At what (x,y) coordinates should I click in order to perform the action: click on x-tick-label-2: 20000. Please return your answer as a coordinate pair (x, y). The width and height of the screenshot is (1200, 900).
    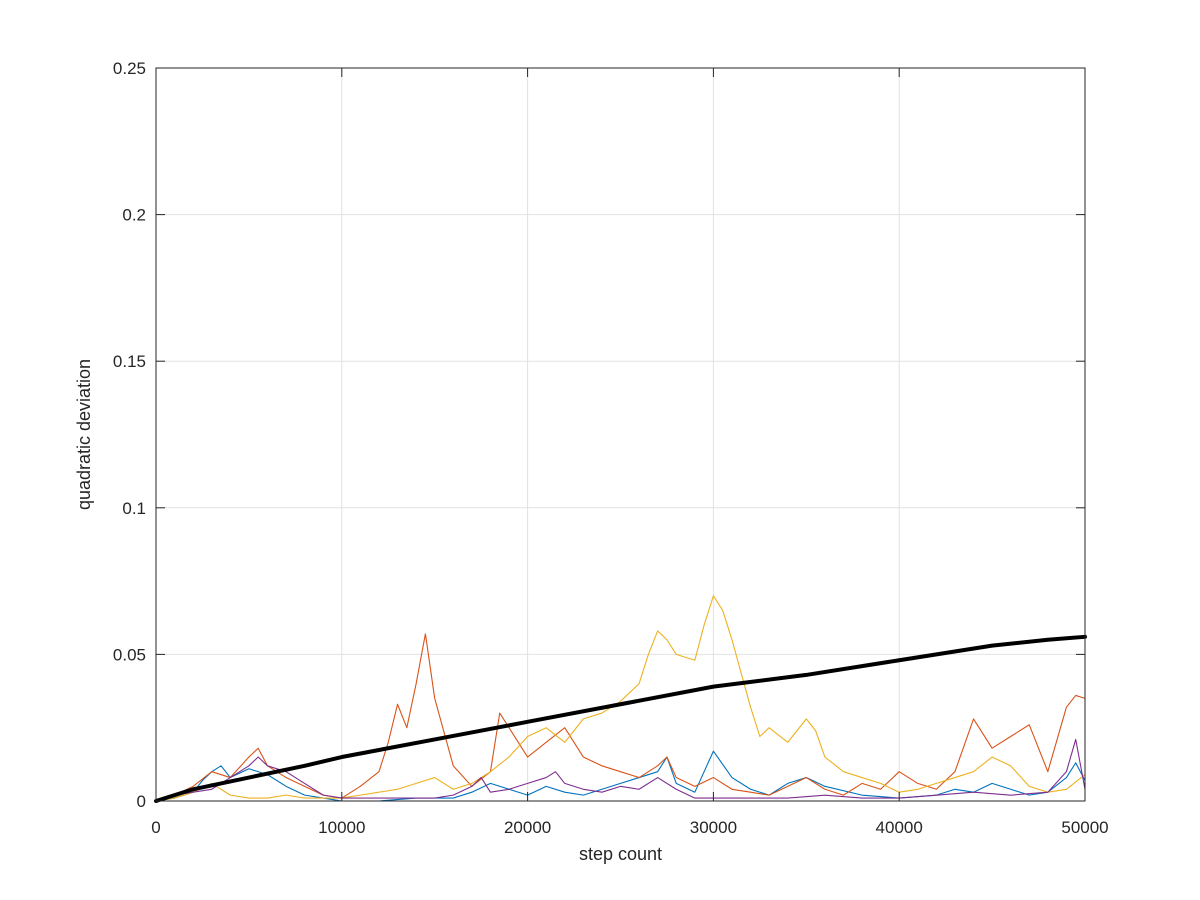
    Looking at the image, I should click on (527, 827).